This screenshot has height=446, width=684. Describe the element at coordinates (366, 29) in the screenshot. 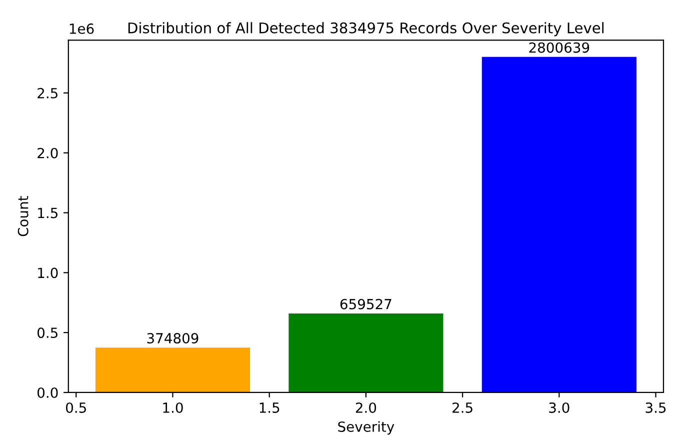

I see `chart-title: Distribution of All Detected 3834975 Records Over Severity Level` at that location.